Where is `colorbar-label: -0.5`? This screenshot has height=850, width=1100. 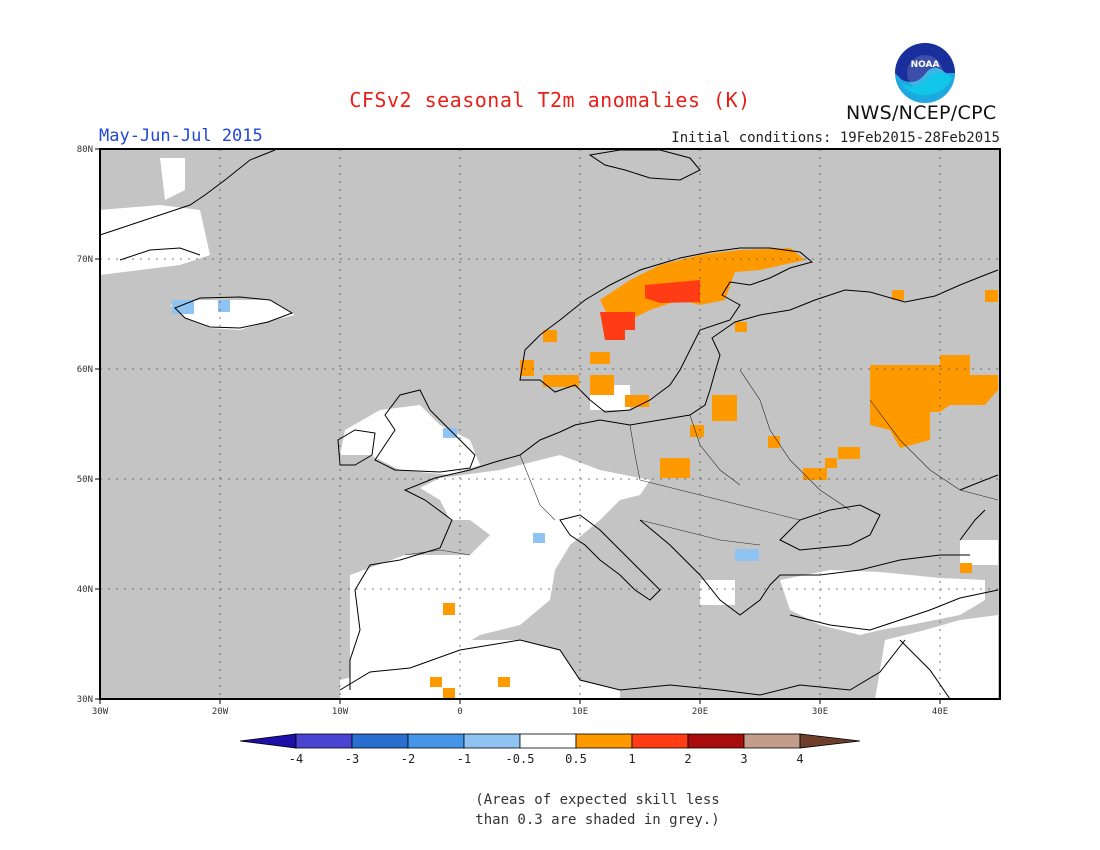 colorbar-label: -0.5 is located at coordinates (520, 759).